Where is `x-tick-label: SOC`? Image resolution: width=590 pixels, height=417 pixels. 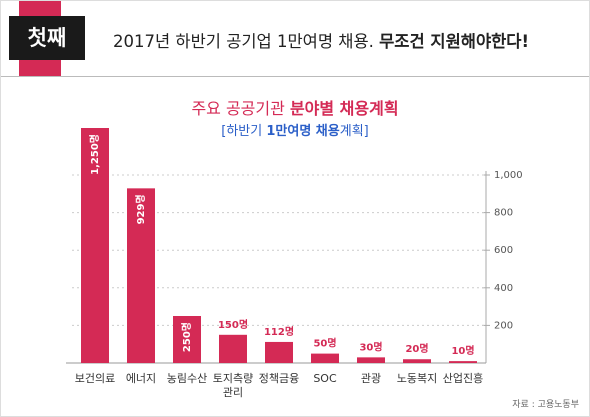
x-tick-label: SOC is located at coordinates (325, 378).